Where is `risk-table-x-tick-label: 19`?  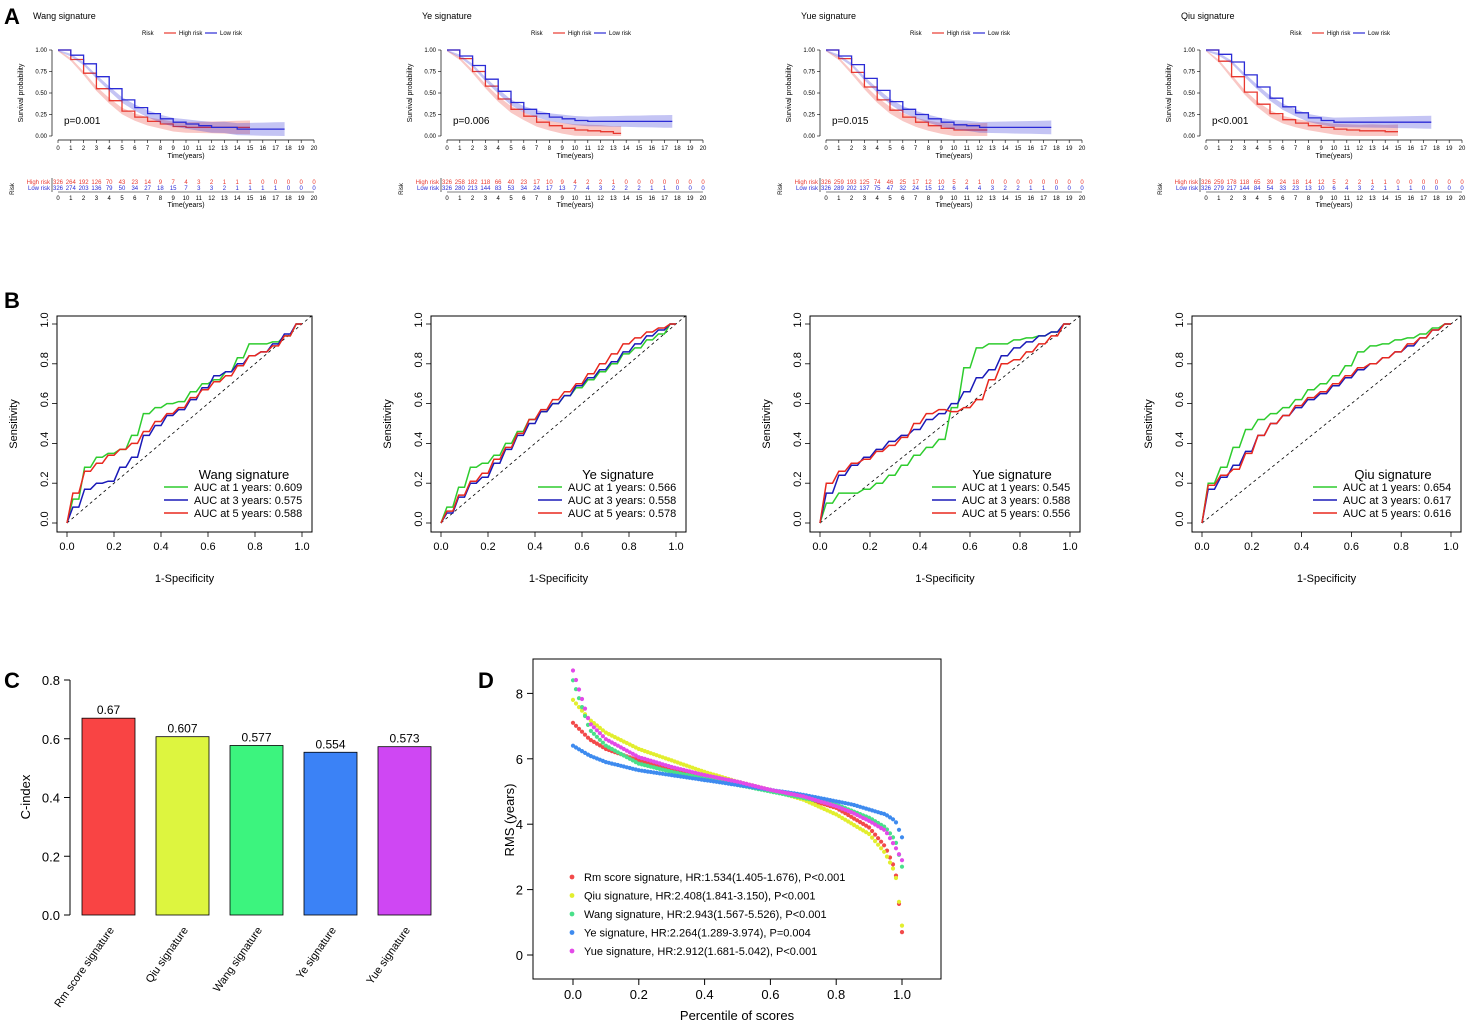 risk-table-x-tick-label: 19 is located at coordinates (1449, 199).